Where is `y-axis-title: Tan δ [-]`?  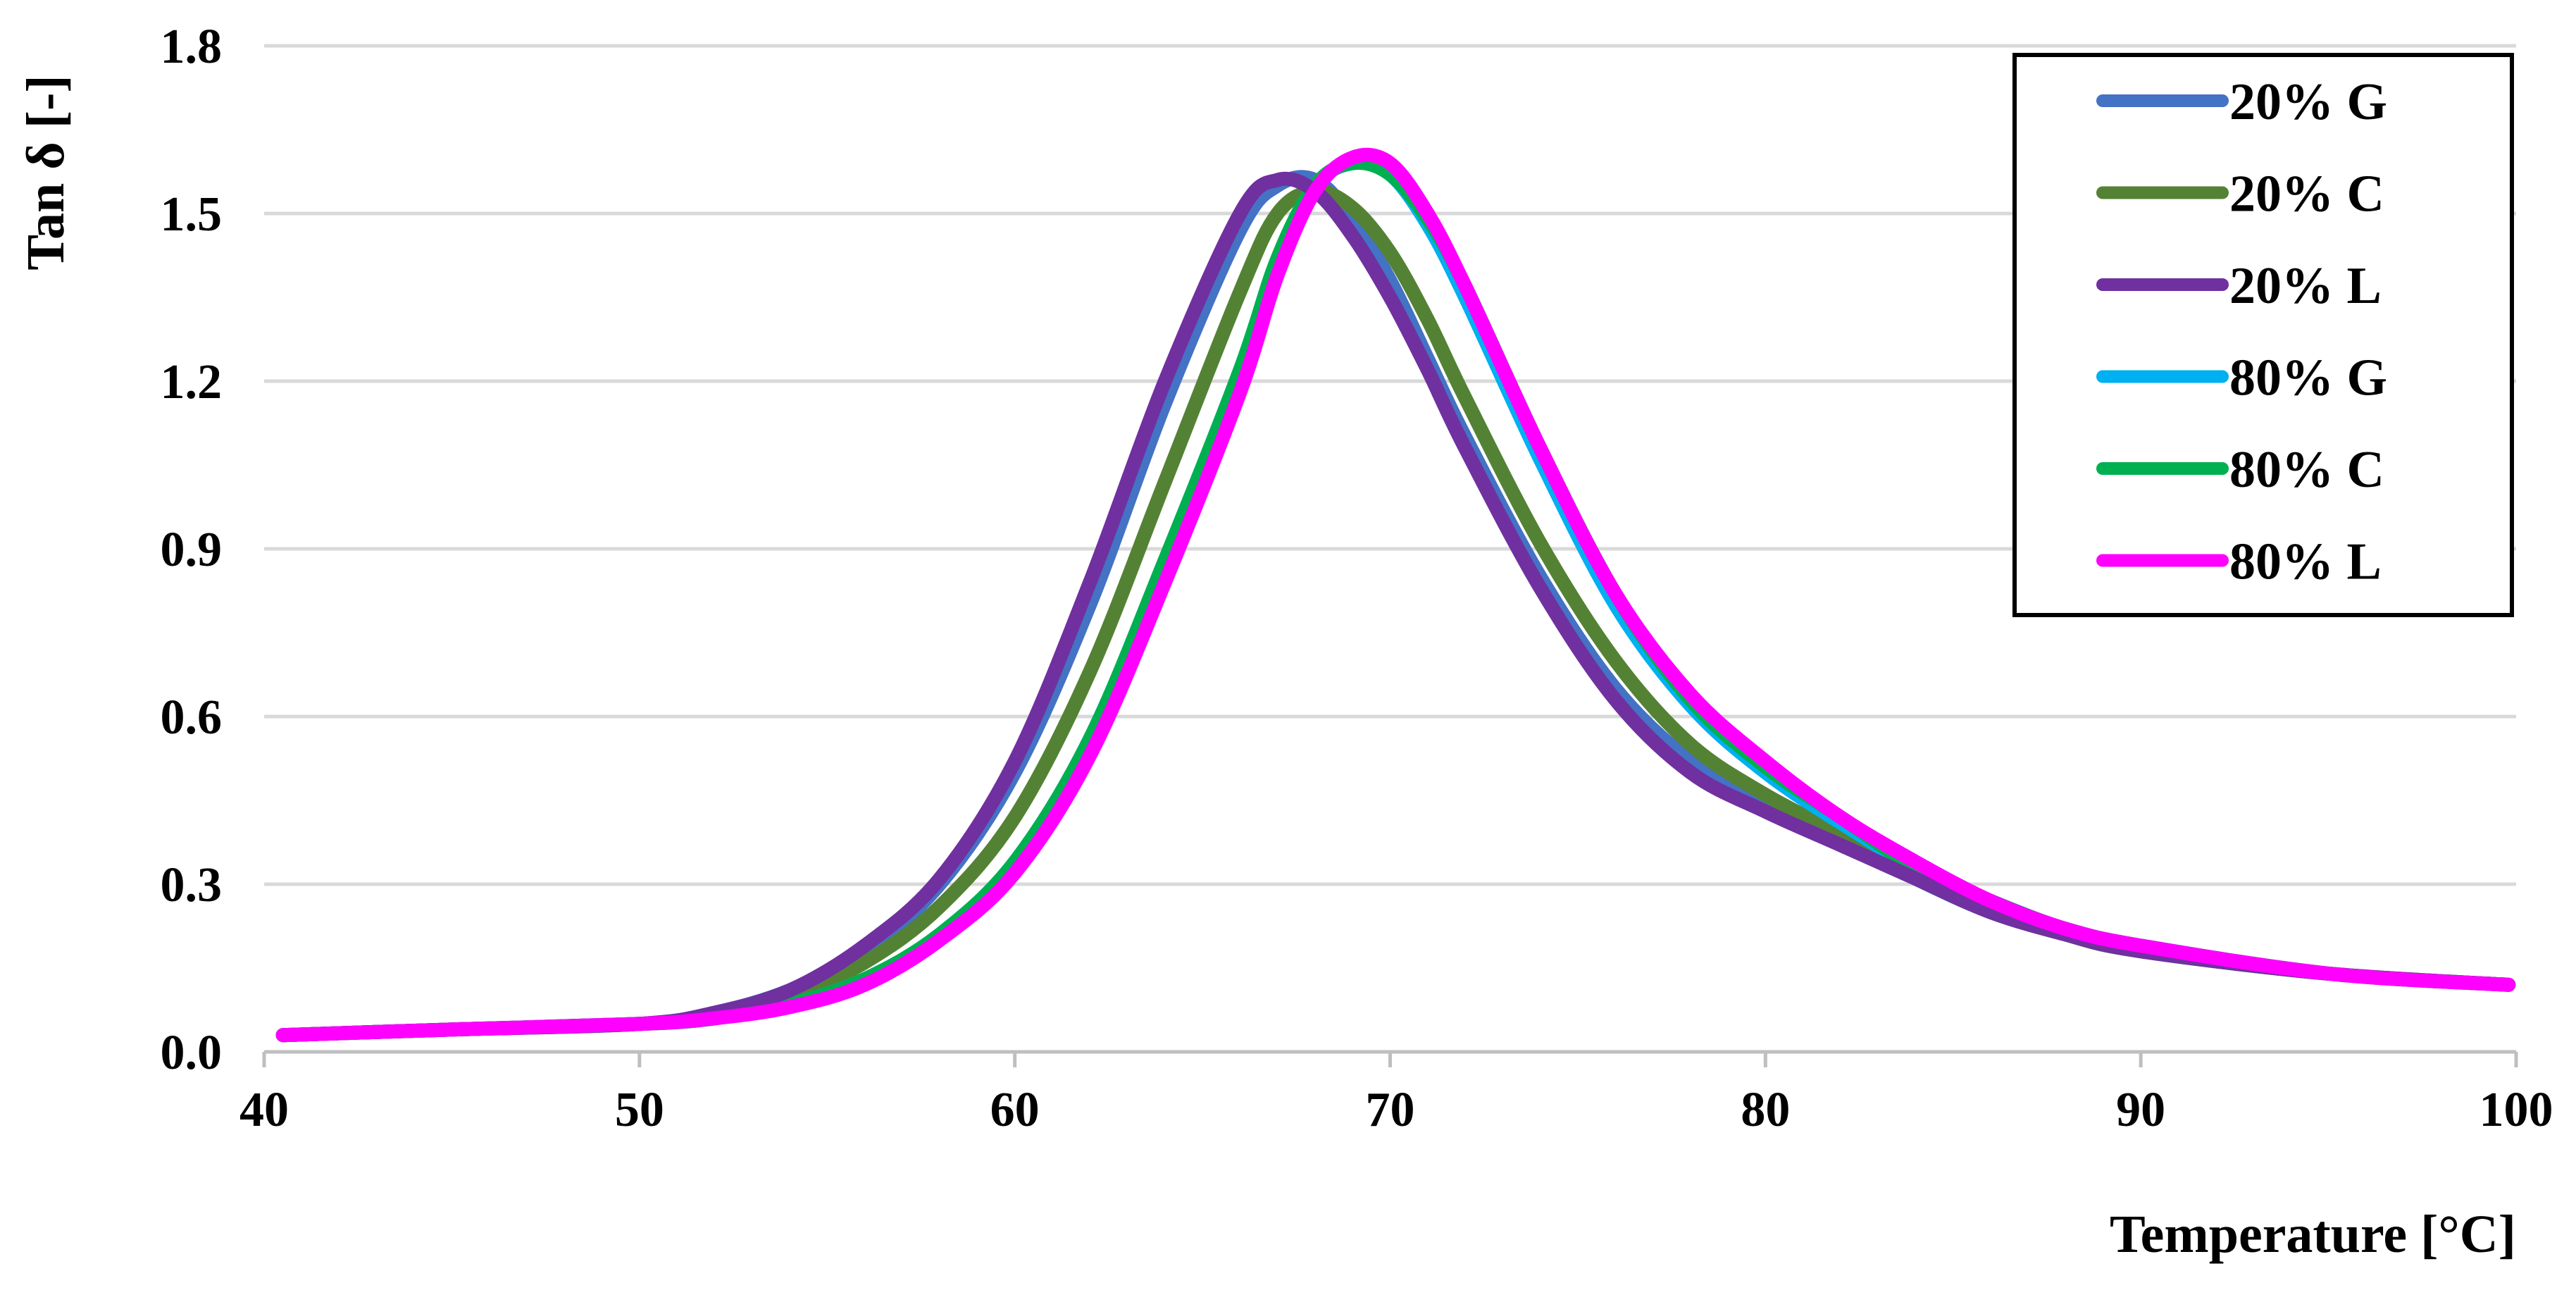 y-axis-title: Tan δ [-] is located at coordinates (45, 172).